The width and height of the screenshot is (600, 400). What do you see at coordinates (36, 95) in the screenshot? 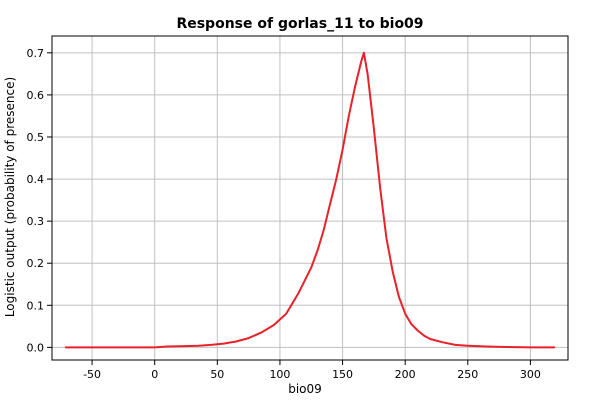
I see `y-tick-label: 0.6` at bounding box center [36, 95].